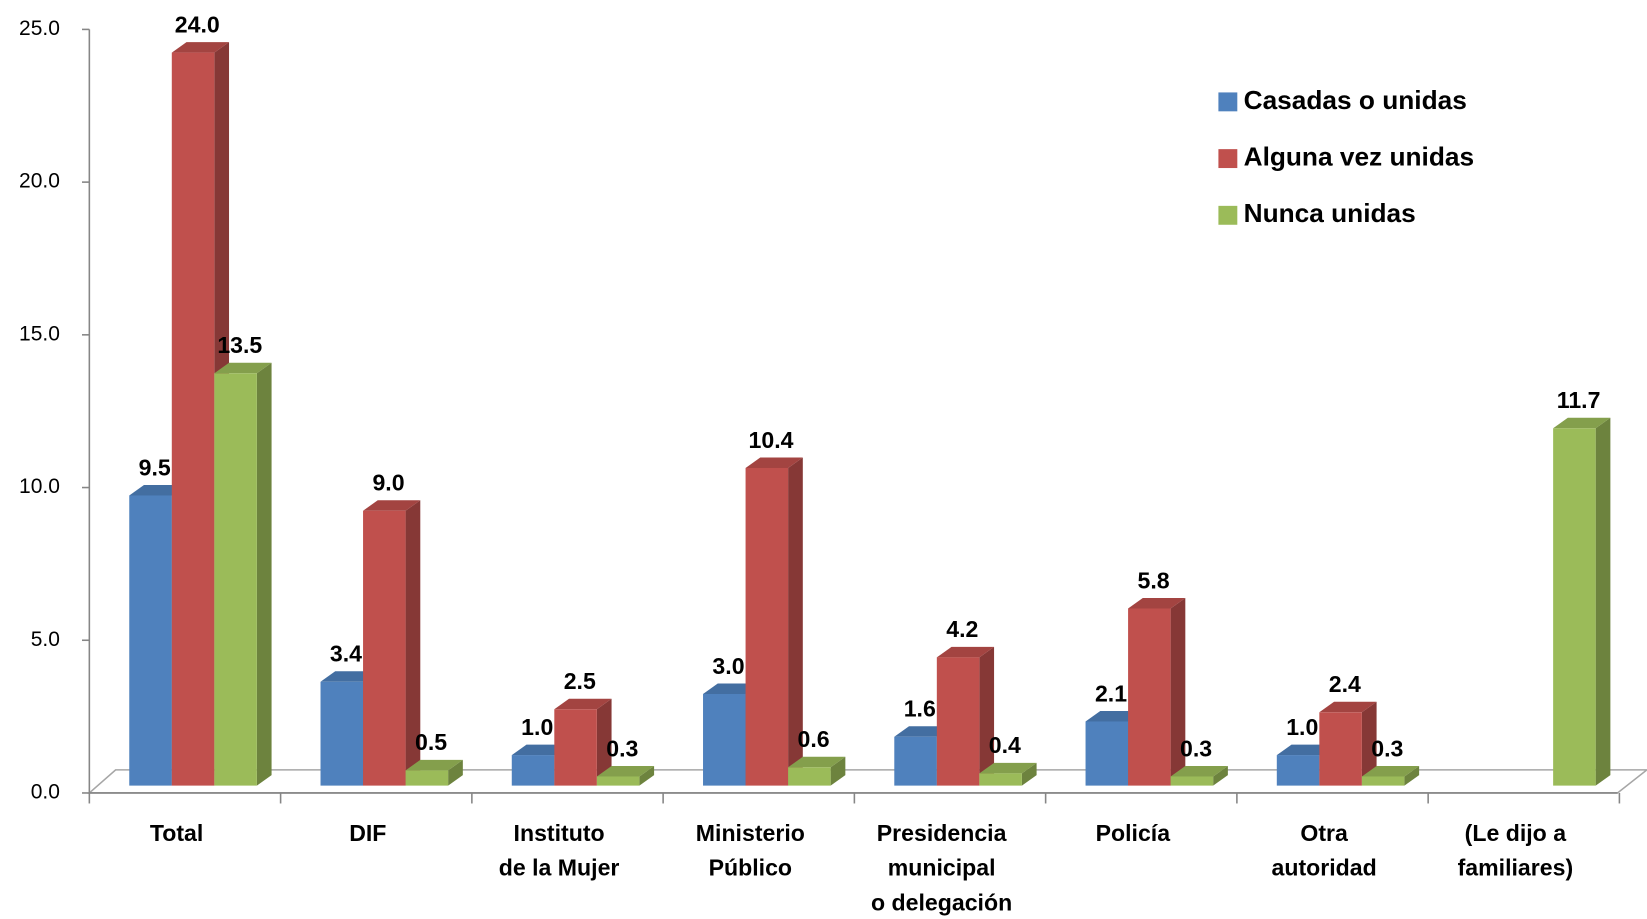  I want to click on x-tick-label: familiares), so click(1516, 868).